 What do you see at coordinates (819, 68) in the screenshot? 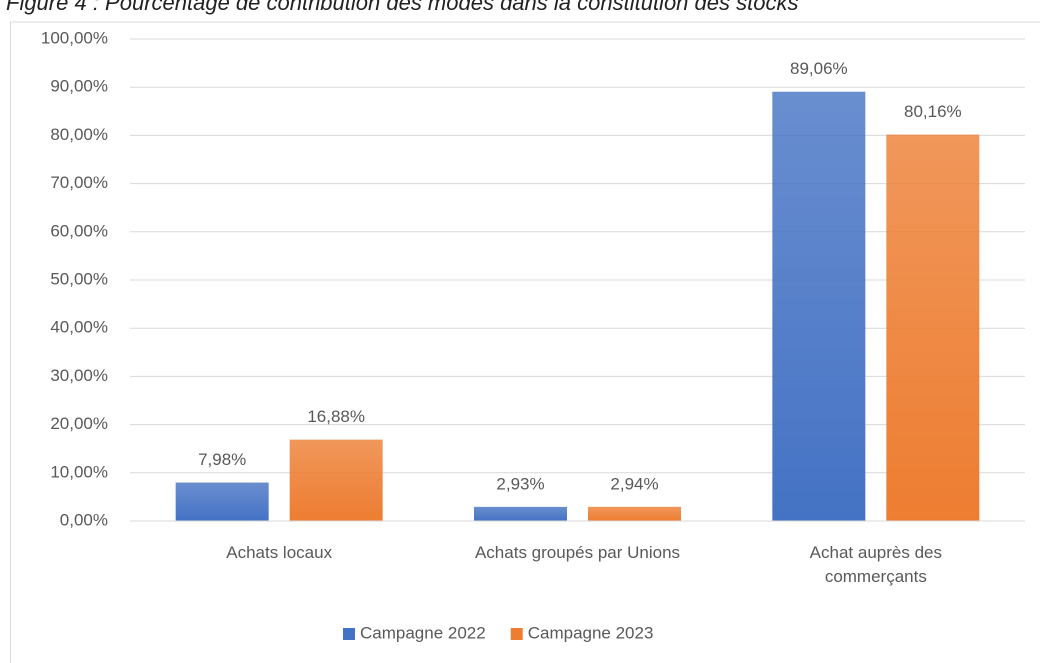
I see `data-label: 89,06%` at bounding box center [819, 68].